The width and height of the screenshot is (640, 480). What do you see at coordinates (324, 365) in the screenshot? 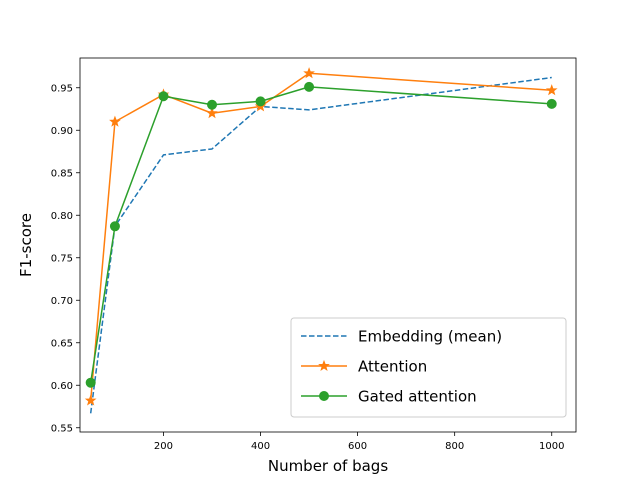
I see `legend-marker-attention` at bounding box center [324, 365].